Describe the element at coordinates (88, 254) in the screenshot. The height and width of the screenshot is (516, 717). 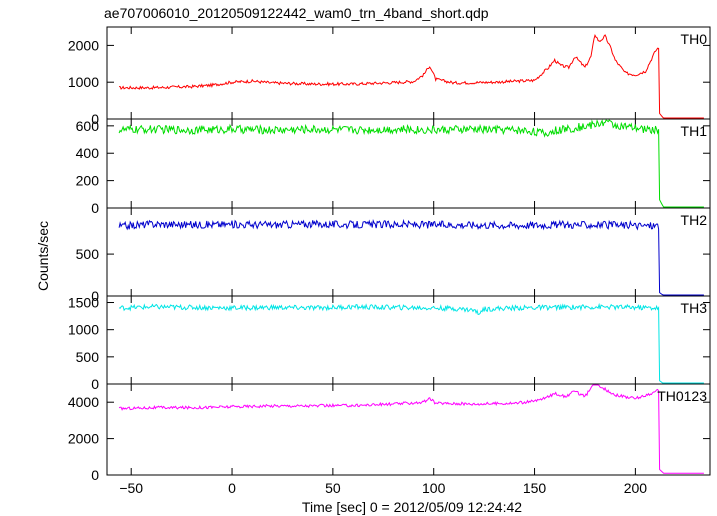
I see `y-tick-label-th2: 500` at that location.